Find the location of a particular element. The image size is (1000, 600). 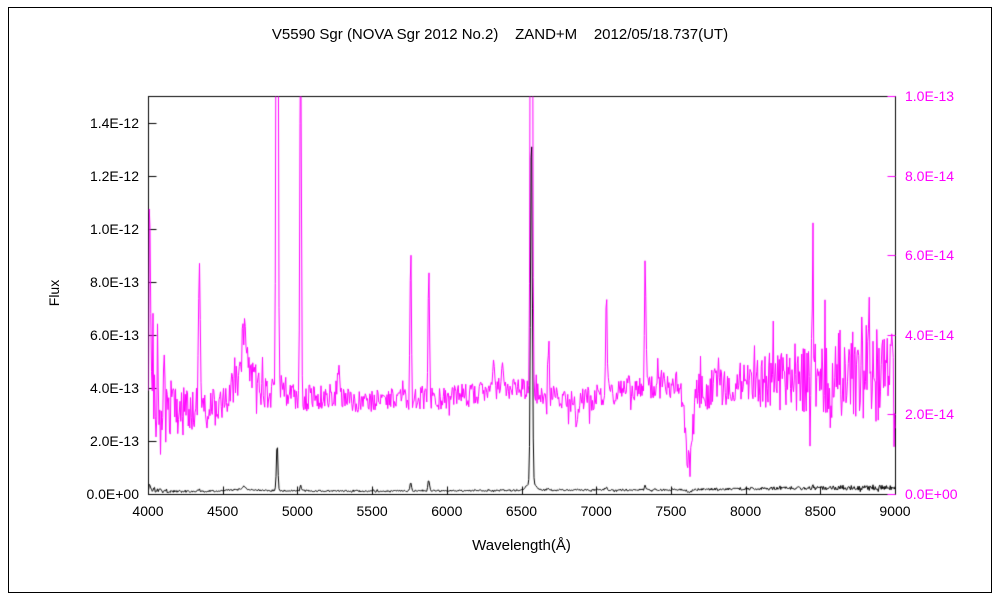

x-axis-tick-label: 7500 is located at coordinates (671, 511).